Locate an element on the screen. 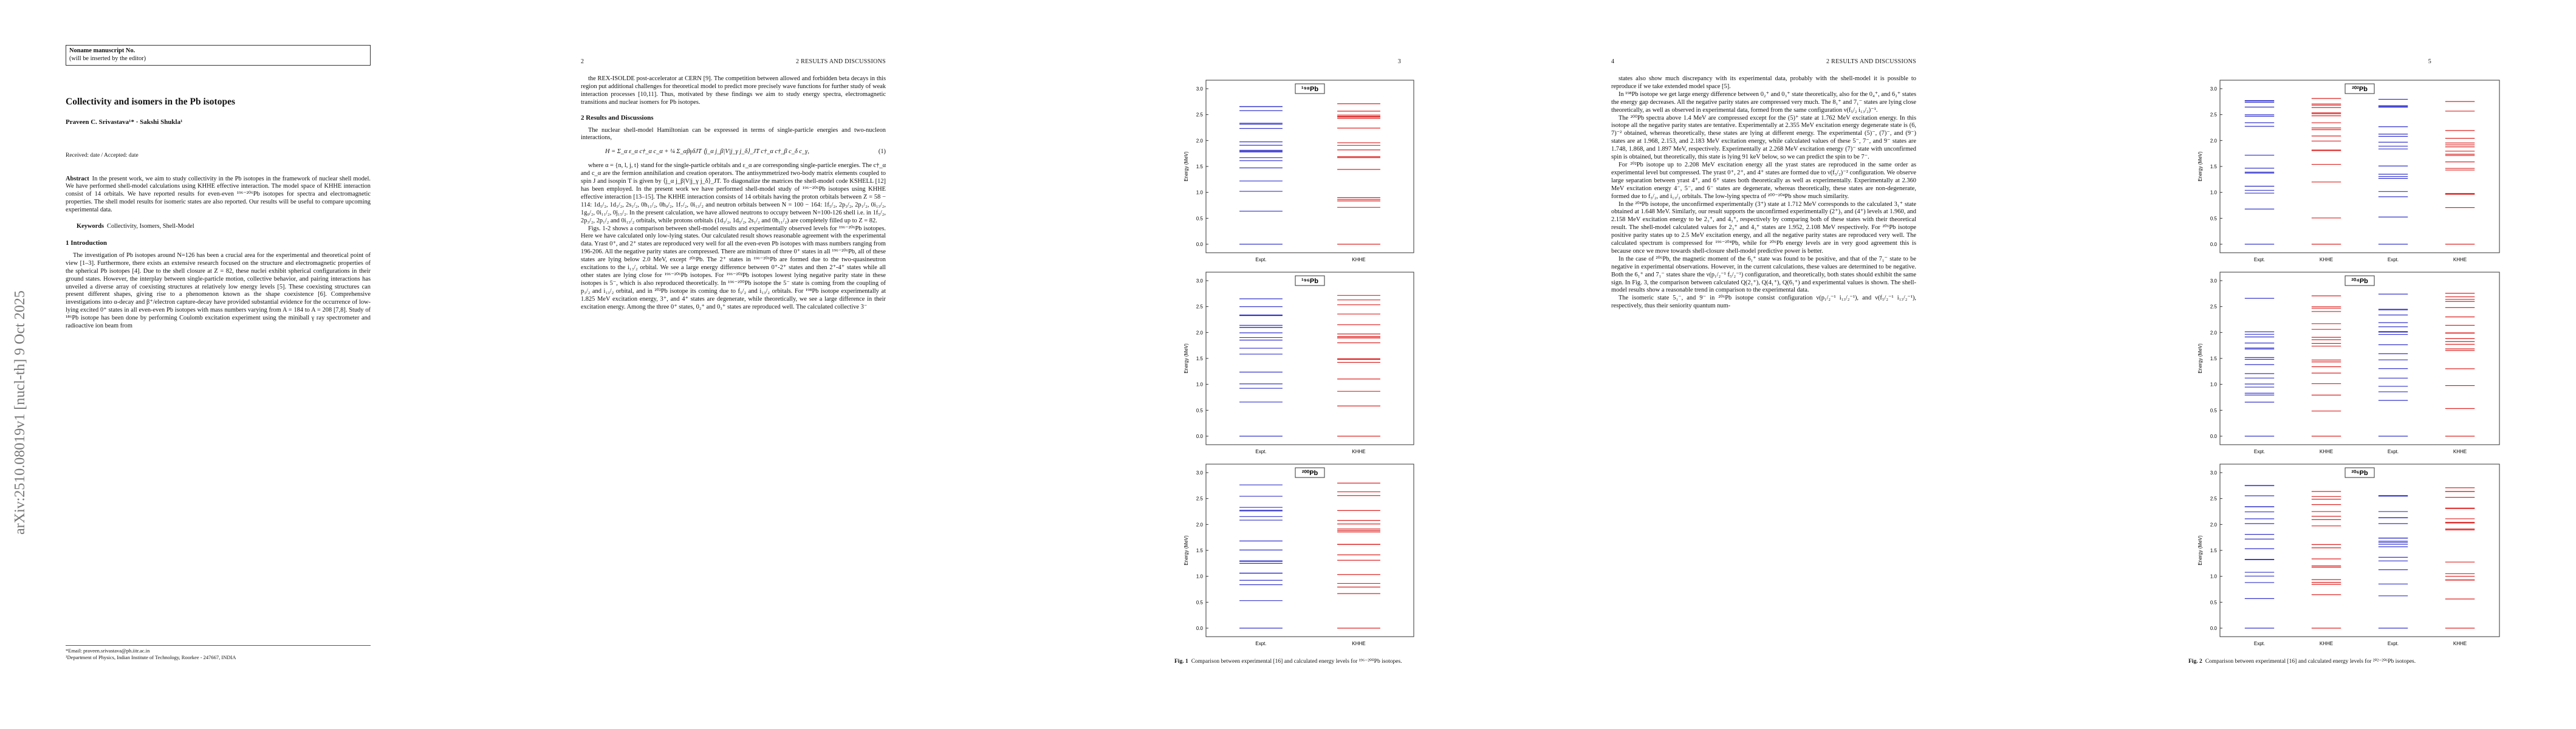  figure-label: Fig. 1 is located at coordinates (1181, 662).